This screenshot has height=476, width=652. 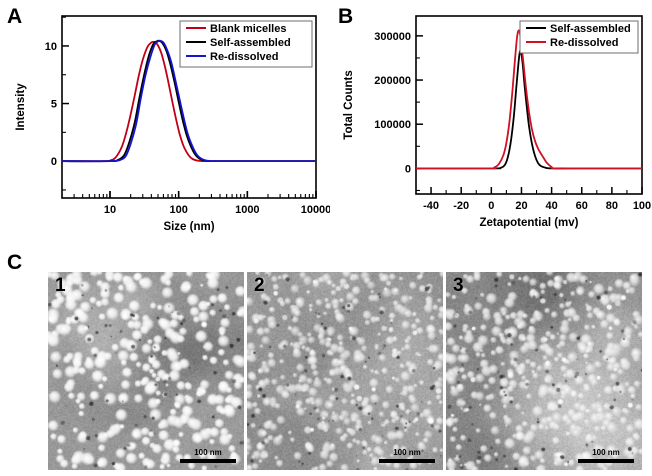 I want to click on x-tick-label: 0, so click(x=491, y=206).